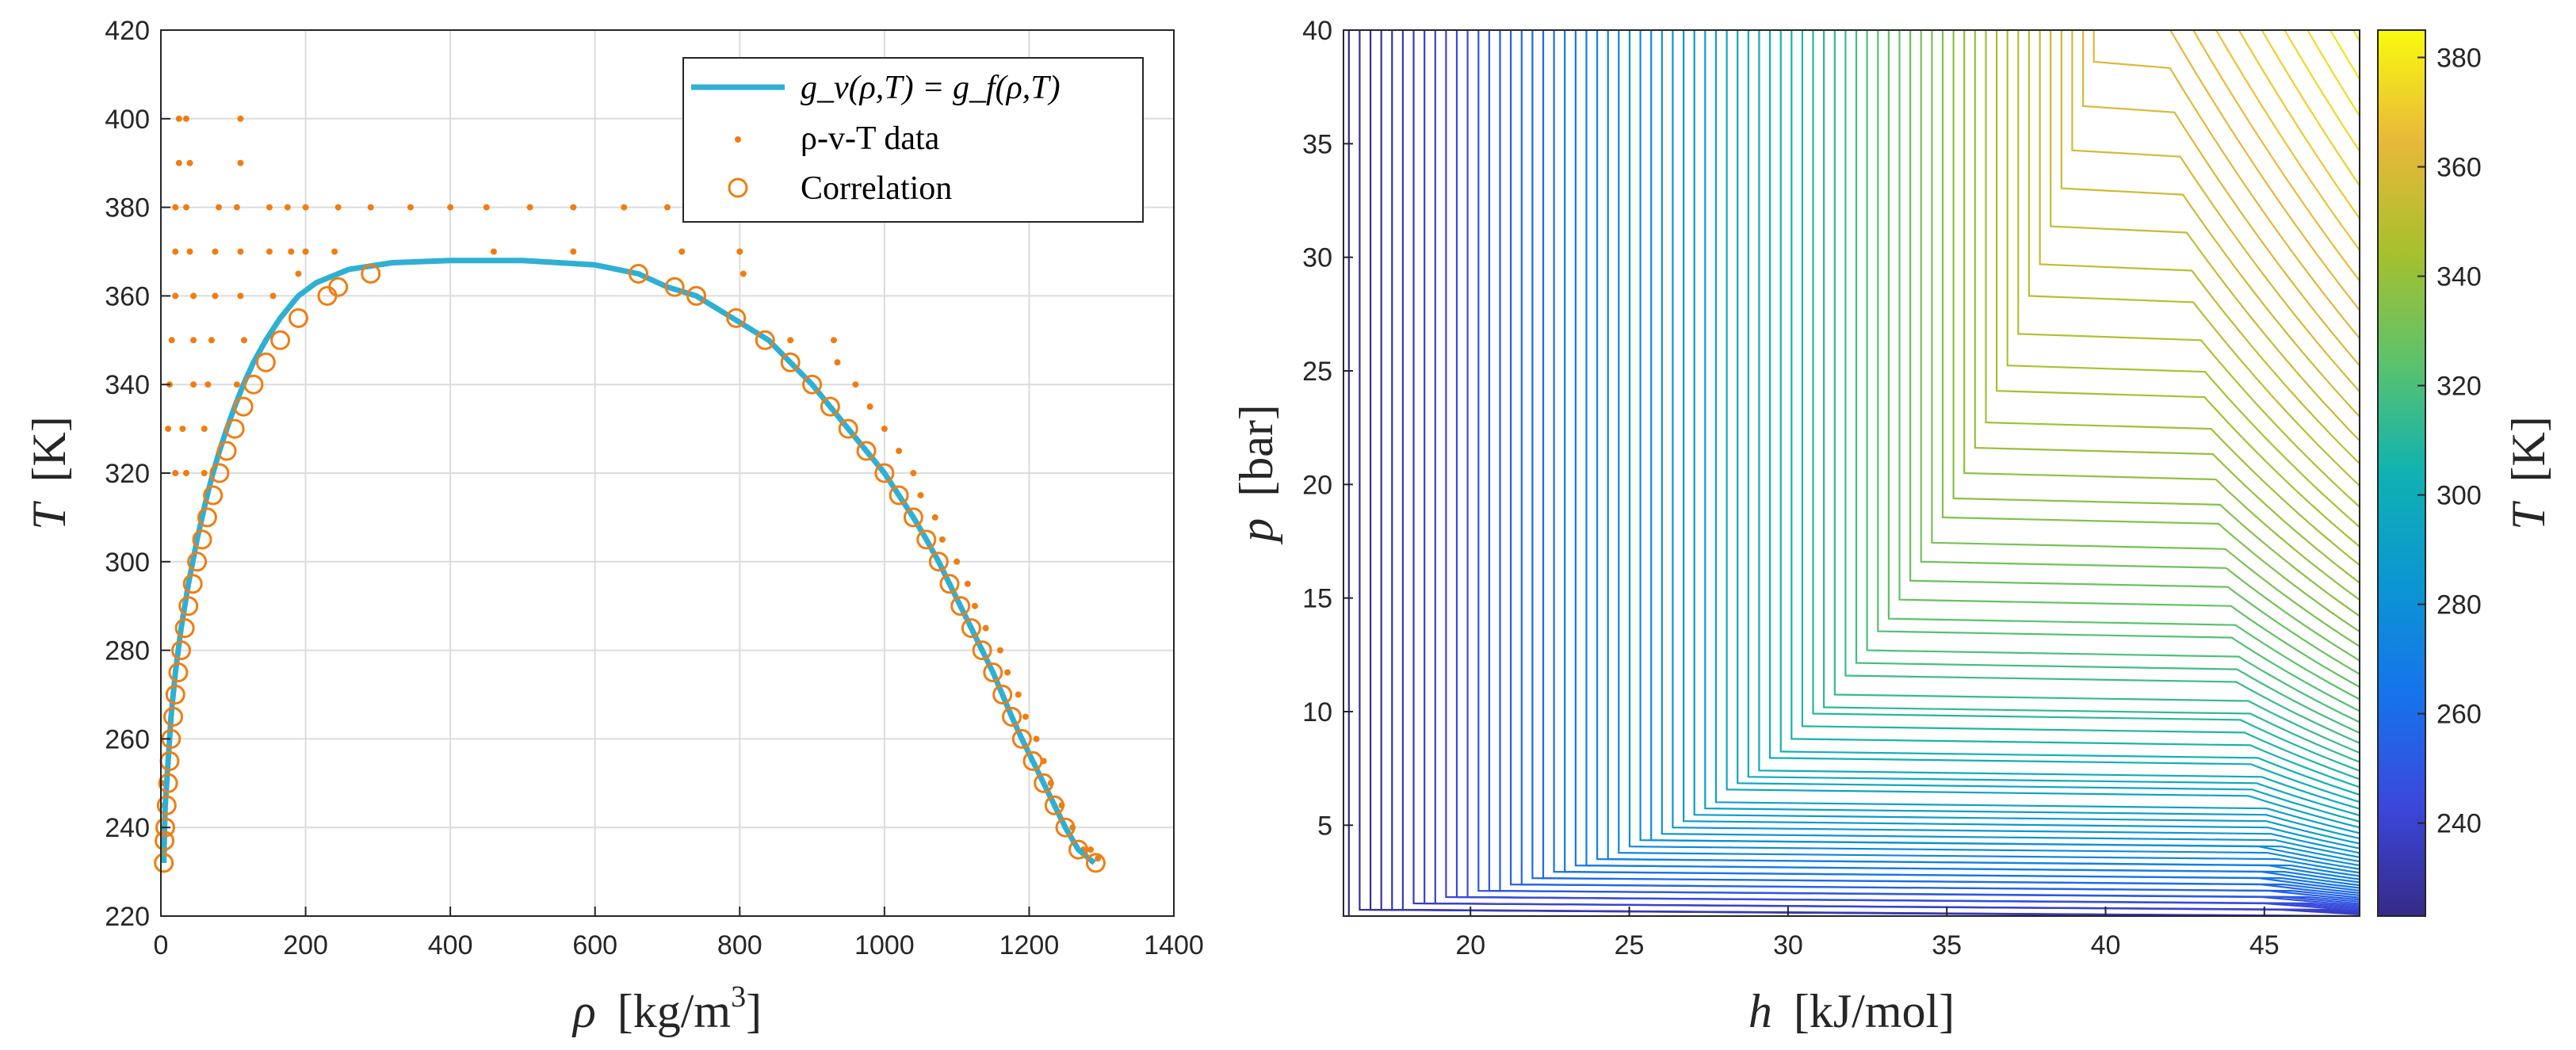  I want to click on right-y-tick-label: 20, so click(1317, 485).